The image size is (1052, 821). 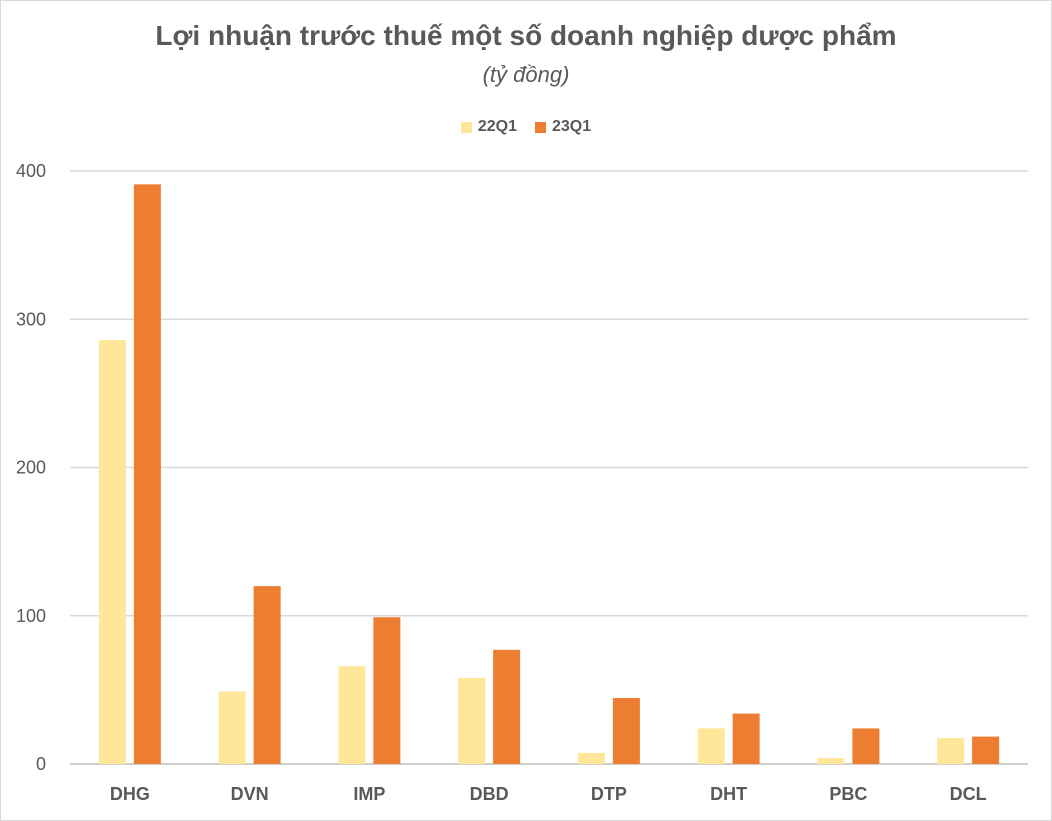 What do you see at coordinates (250, 794) in the screenshot?
I see `x-tick-label: DVN` at bounding box center [250, 794].